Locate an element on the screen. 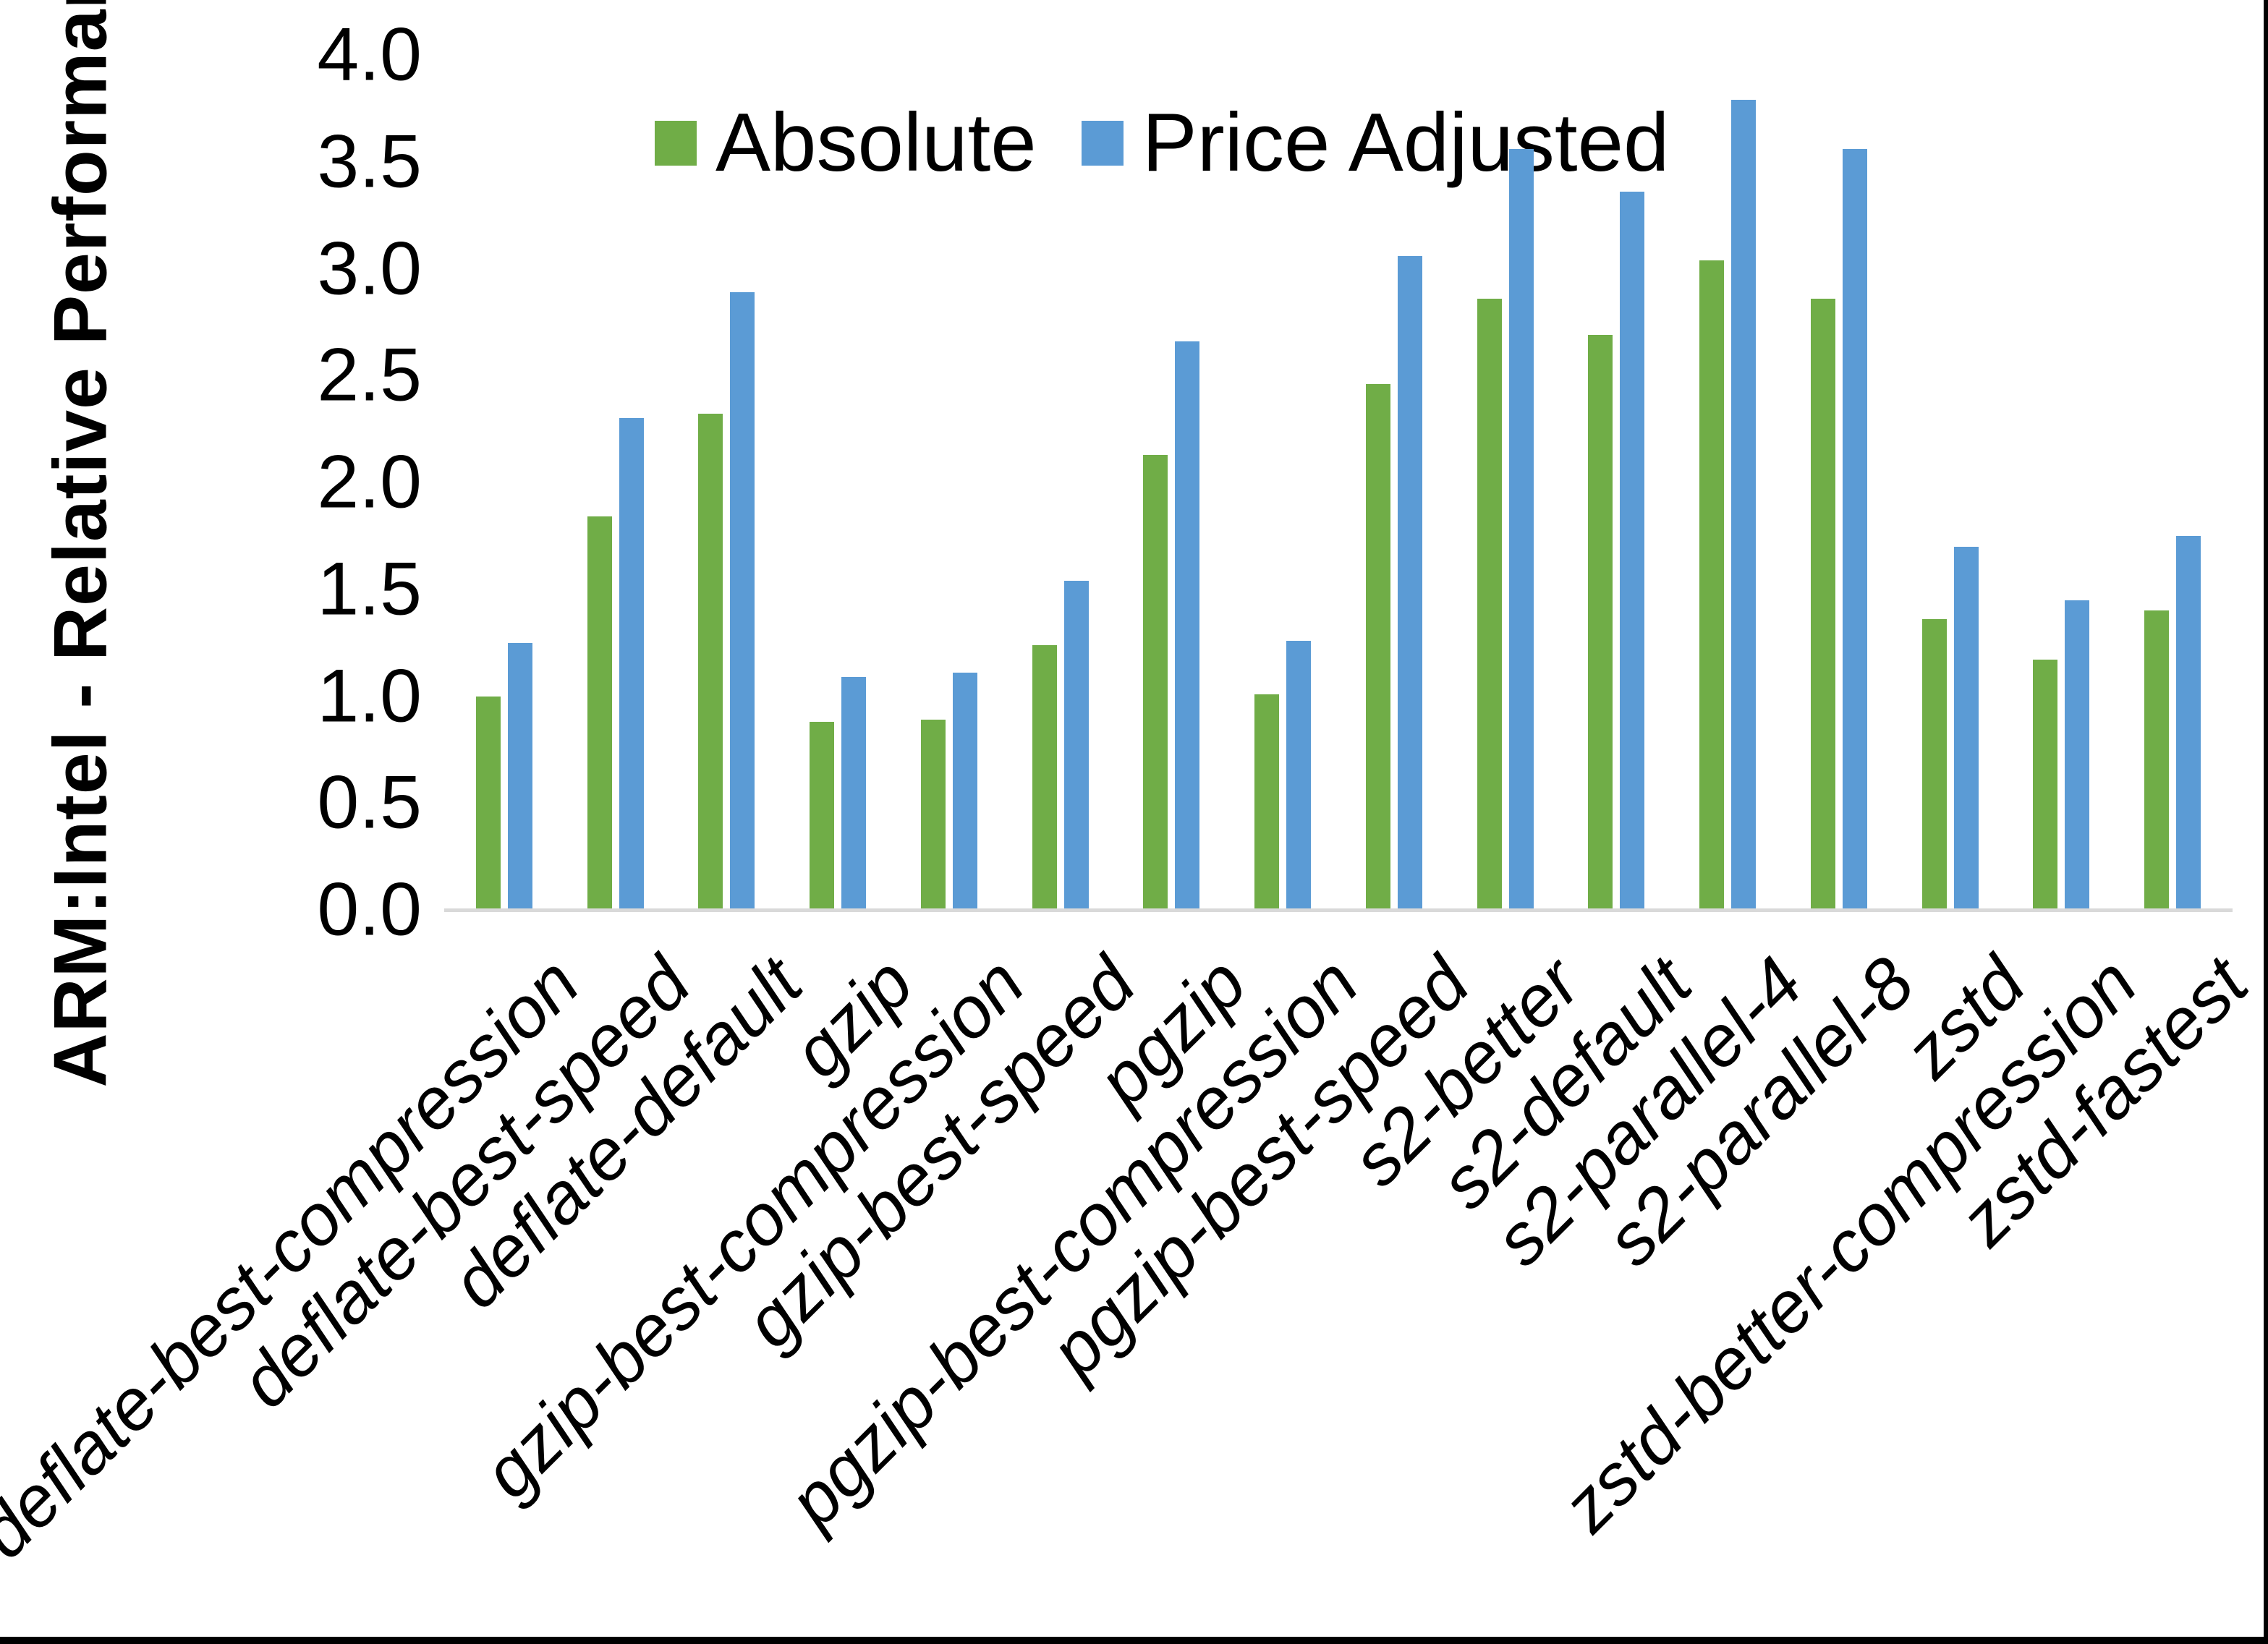 The height and width of the screenshot is (1644, 2268). bar-absolute-deflate-best-compression is located at coordinates (488, 803).